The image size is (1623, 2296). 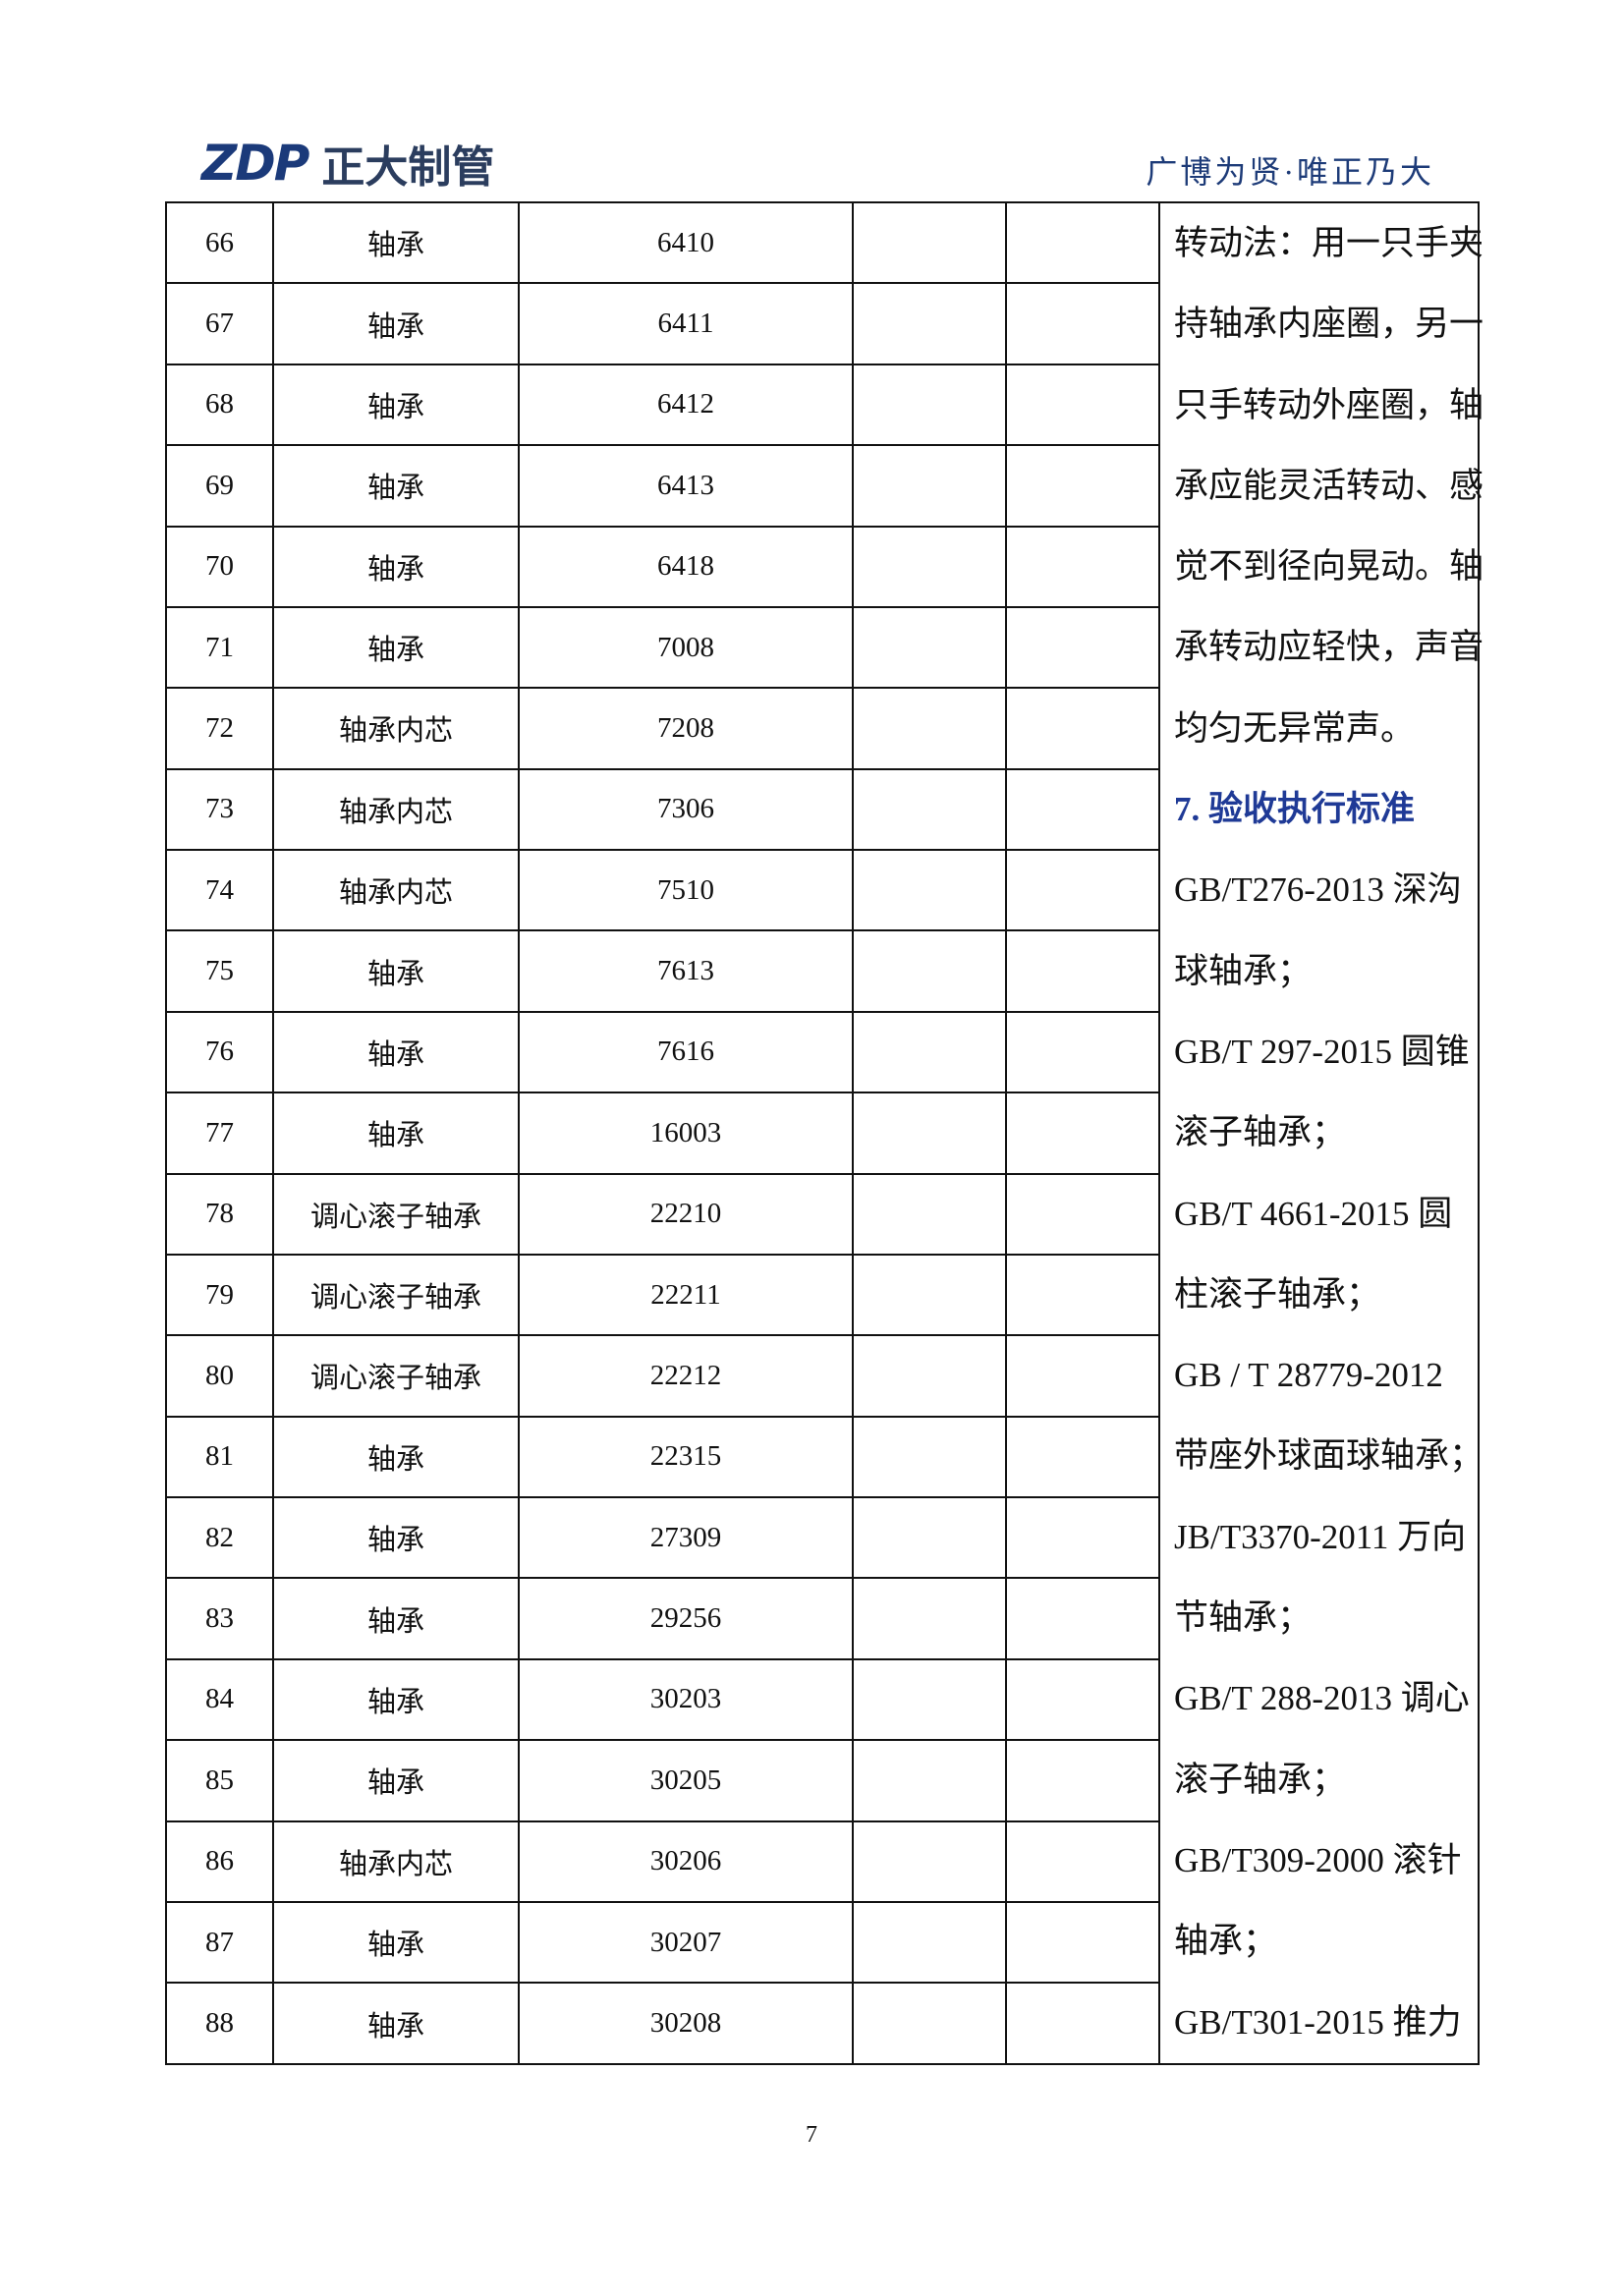 I want to click on row-number: 67, so click(x=219, y=323).